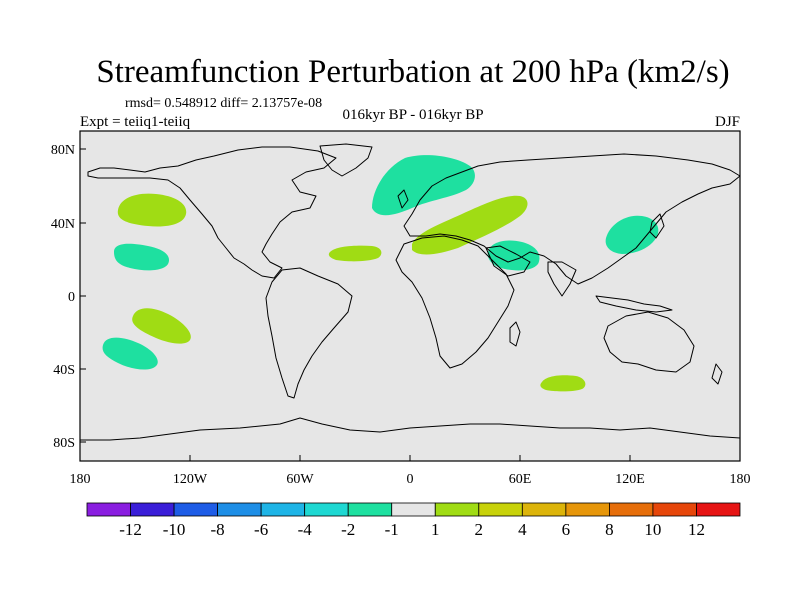 This screenshot has height=600, width=800. What do you see at coordinates (455, 302) in the screenshot?
I see `coast-africa` at bounding box center [455, 302].